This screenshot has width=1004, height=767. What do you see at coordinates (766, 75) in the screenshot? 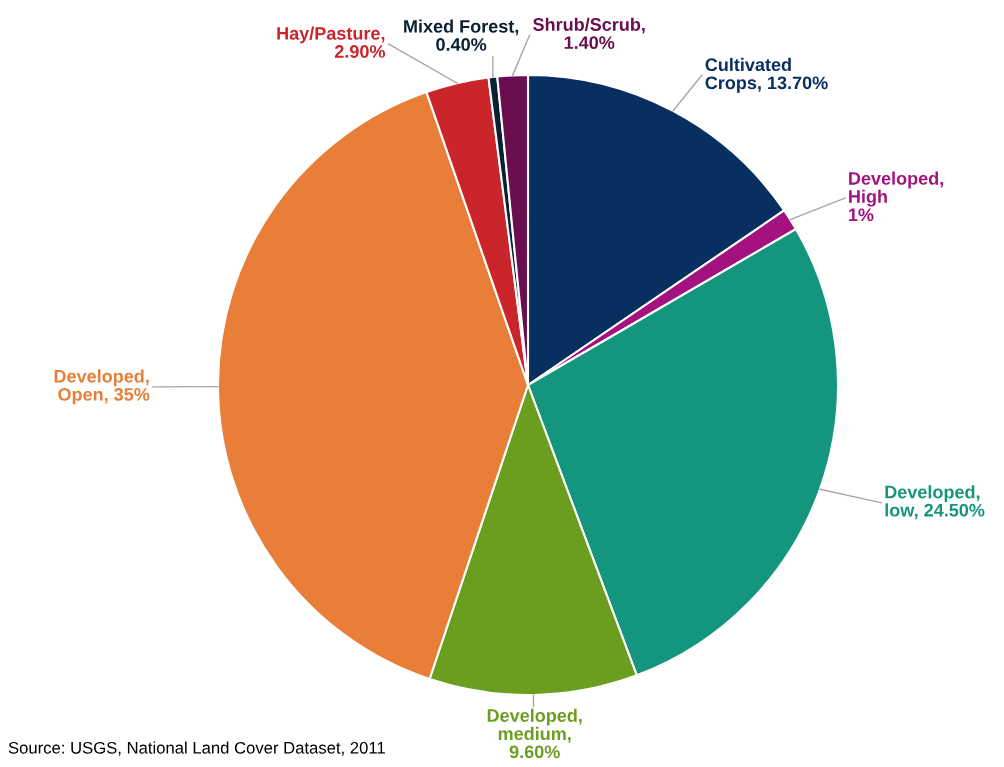
I see `slice-label: Cultivated Crops, 13.70%` at bounding box center [766, 75].